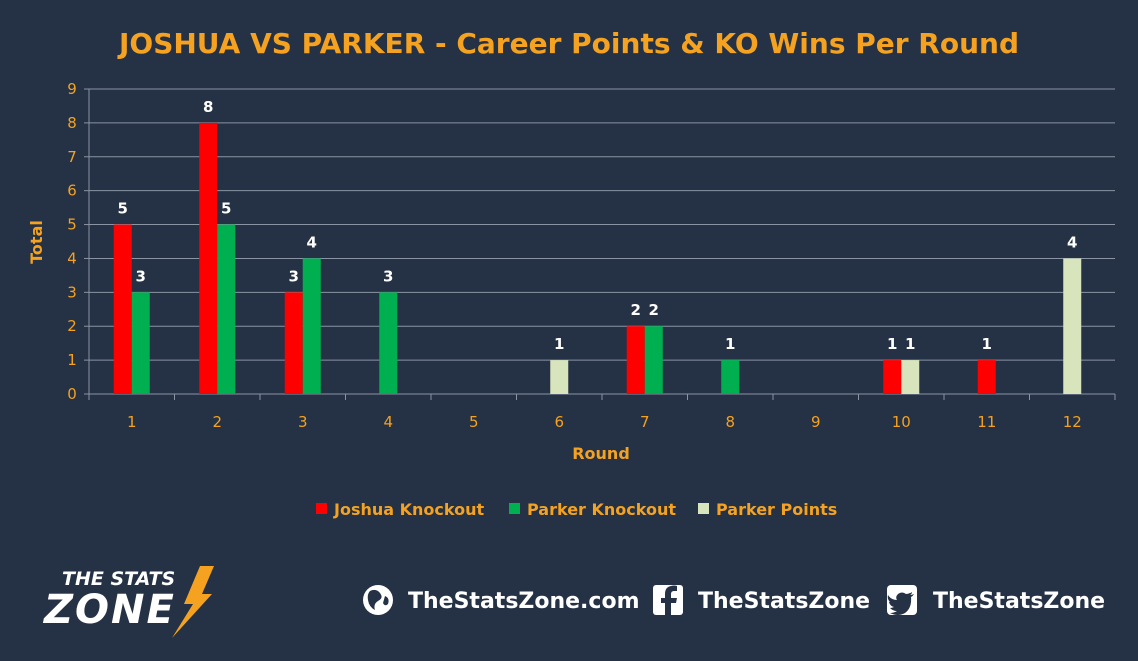  What do you see at coordinates (816, 422) in the screenshot?
I see `x-tick-label: 9` at bounding box center [816, 422].